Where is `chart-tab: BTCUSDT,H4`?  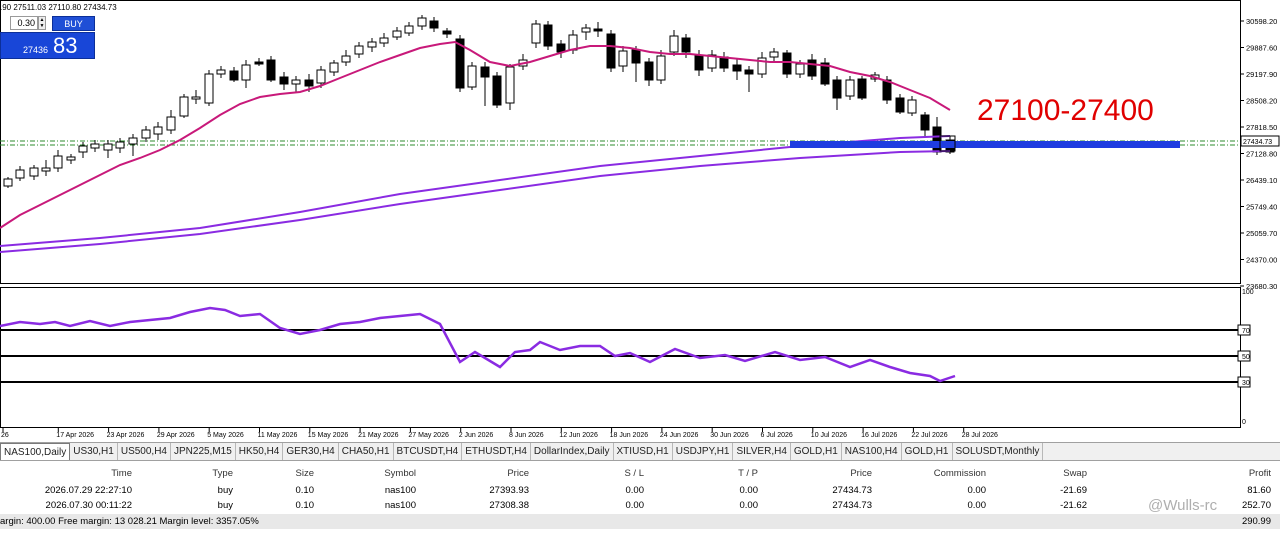
chart-tab: BTCUSDT,H4 is located at coordinates (428, 451).